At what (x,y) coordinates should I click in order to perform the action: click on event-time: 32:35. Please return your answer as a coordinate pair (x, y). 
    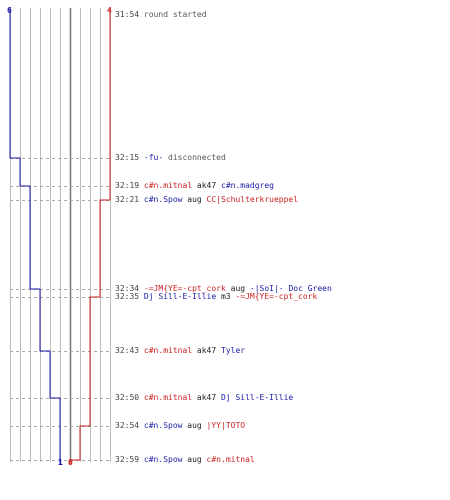
    Looking at the image, I should click on (127, 296).